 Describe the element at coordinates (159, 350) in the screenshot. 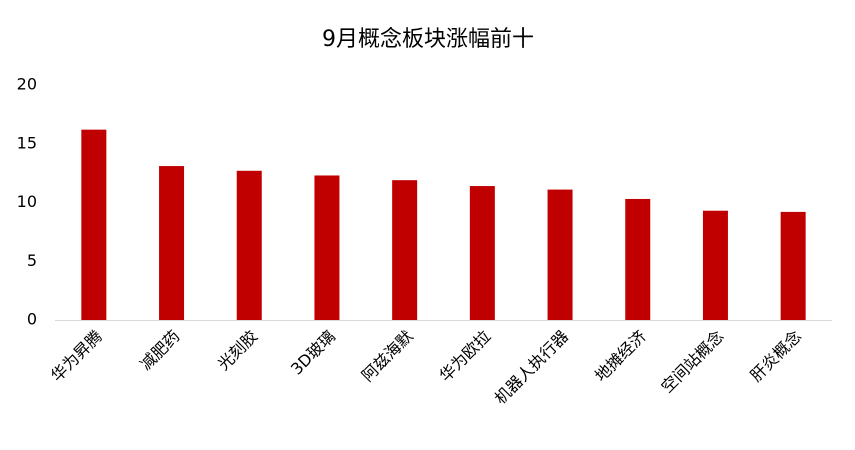

I see `x-tick-label: 减肥药` at that location.